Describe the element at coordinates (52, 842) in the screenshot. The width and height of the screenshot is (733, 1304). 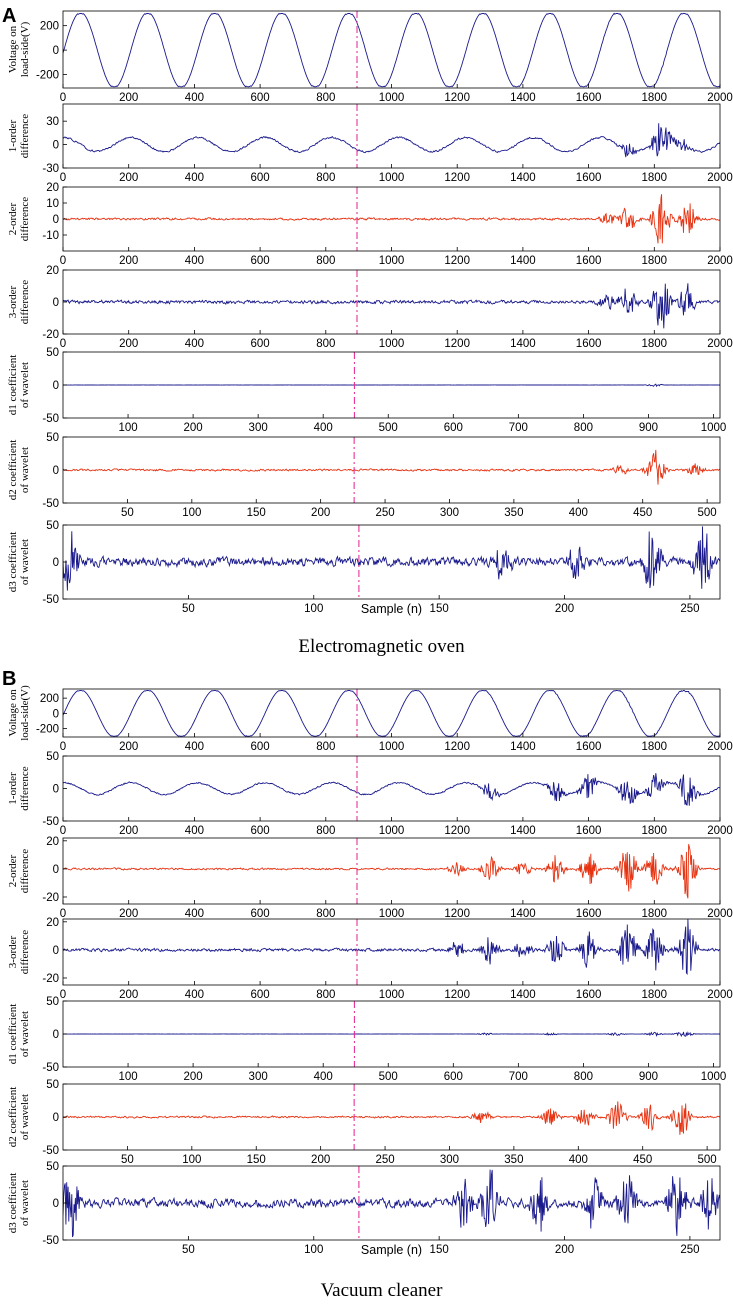
I see `y-tick-label: 20` at that location.